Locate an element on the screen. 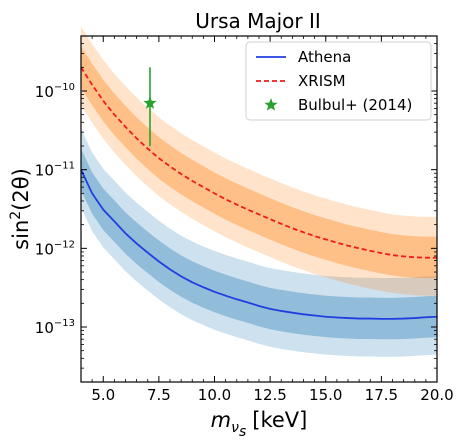  legend: Athena XRISM Bulbul+ (2014) is located at coordinates (338, 81).